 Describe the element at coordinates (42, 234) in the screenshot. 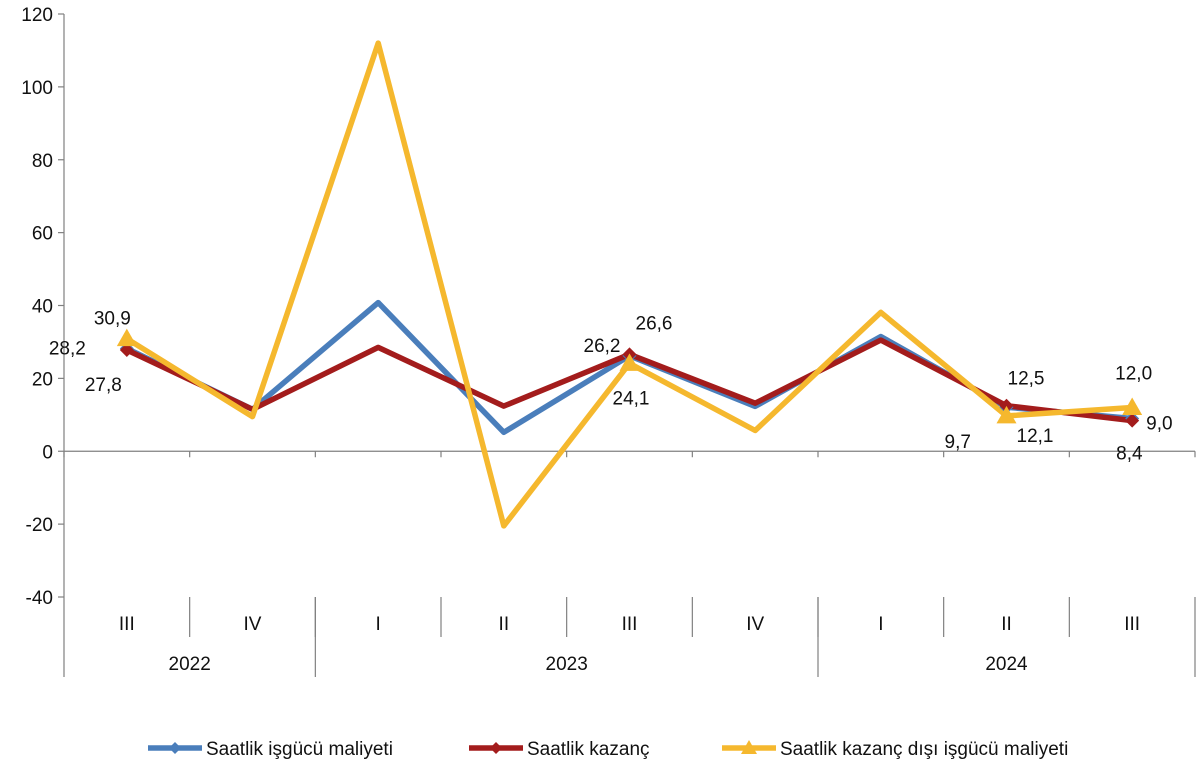

I see `y-tick-label: 60` at that location.